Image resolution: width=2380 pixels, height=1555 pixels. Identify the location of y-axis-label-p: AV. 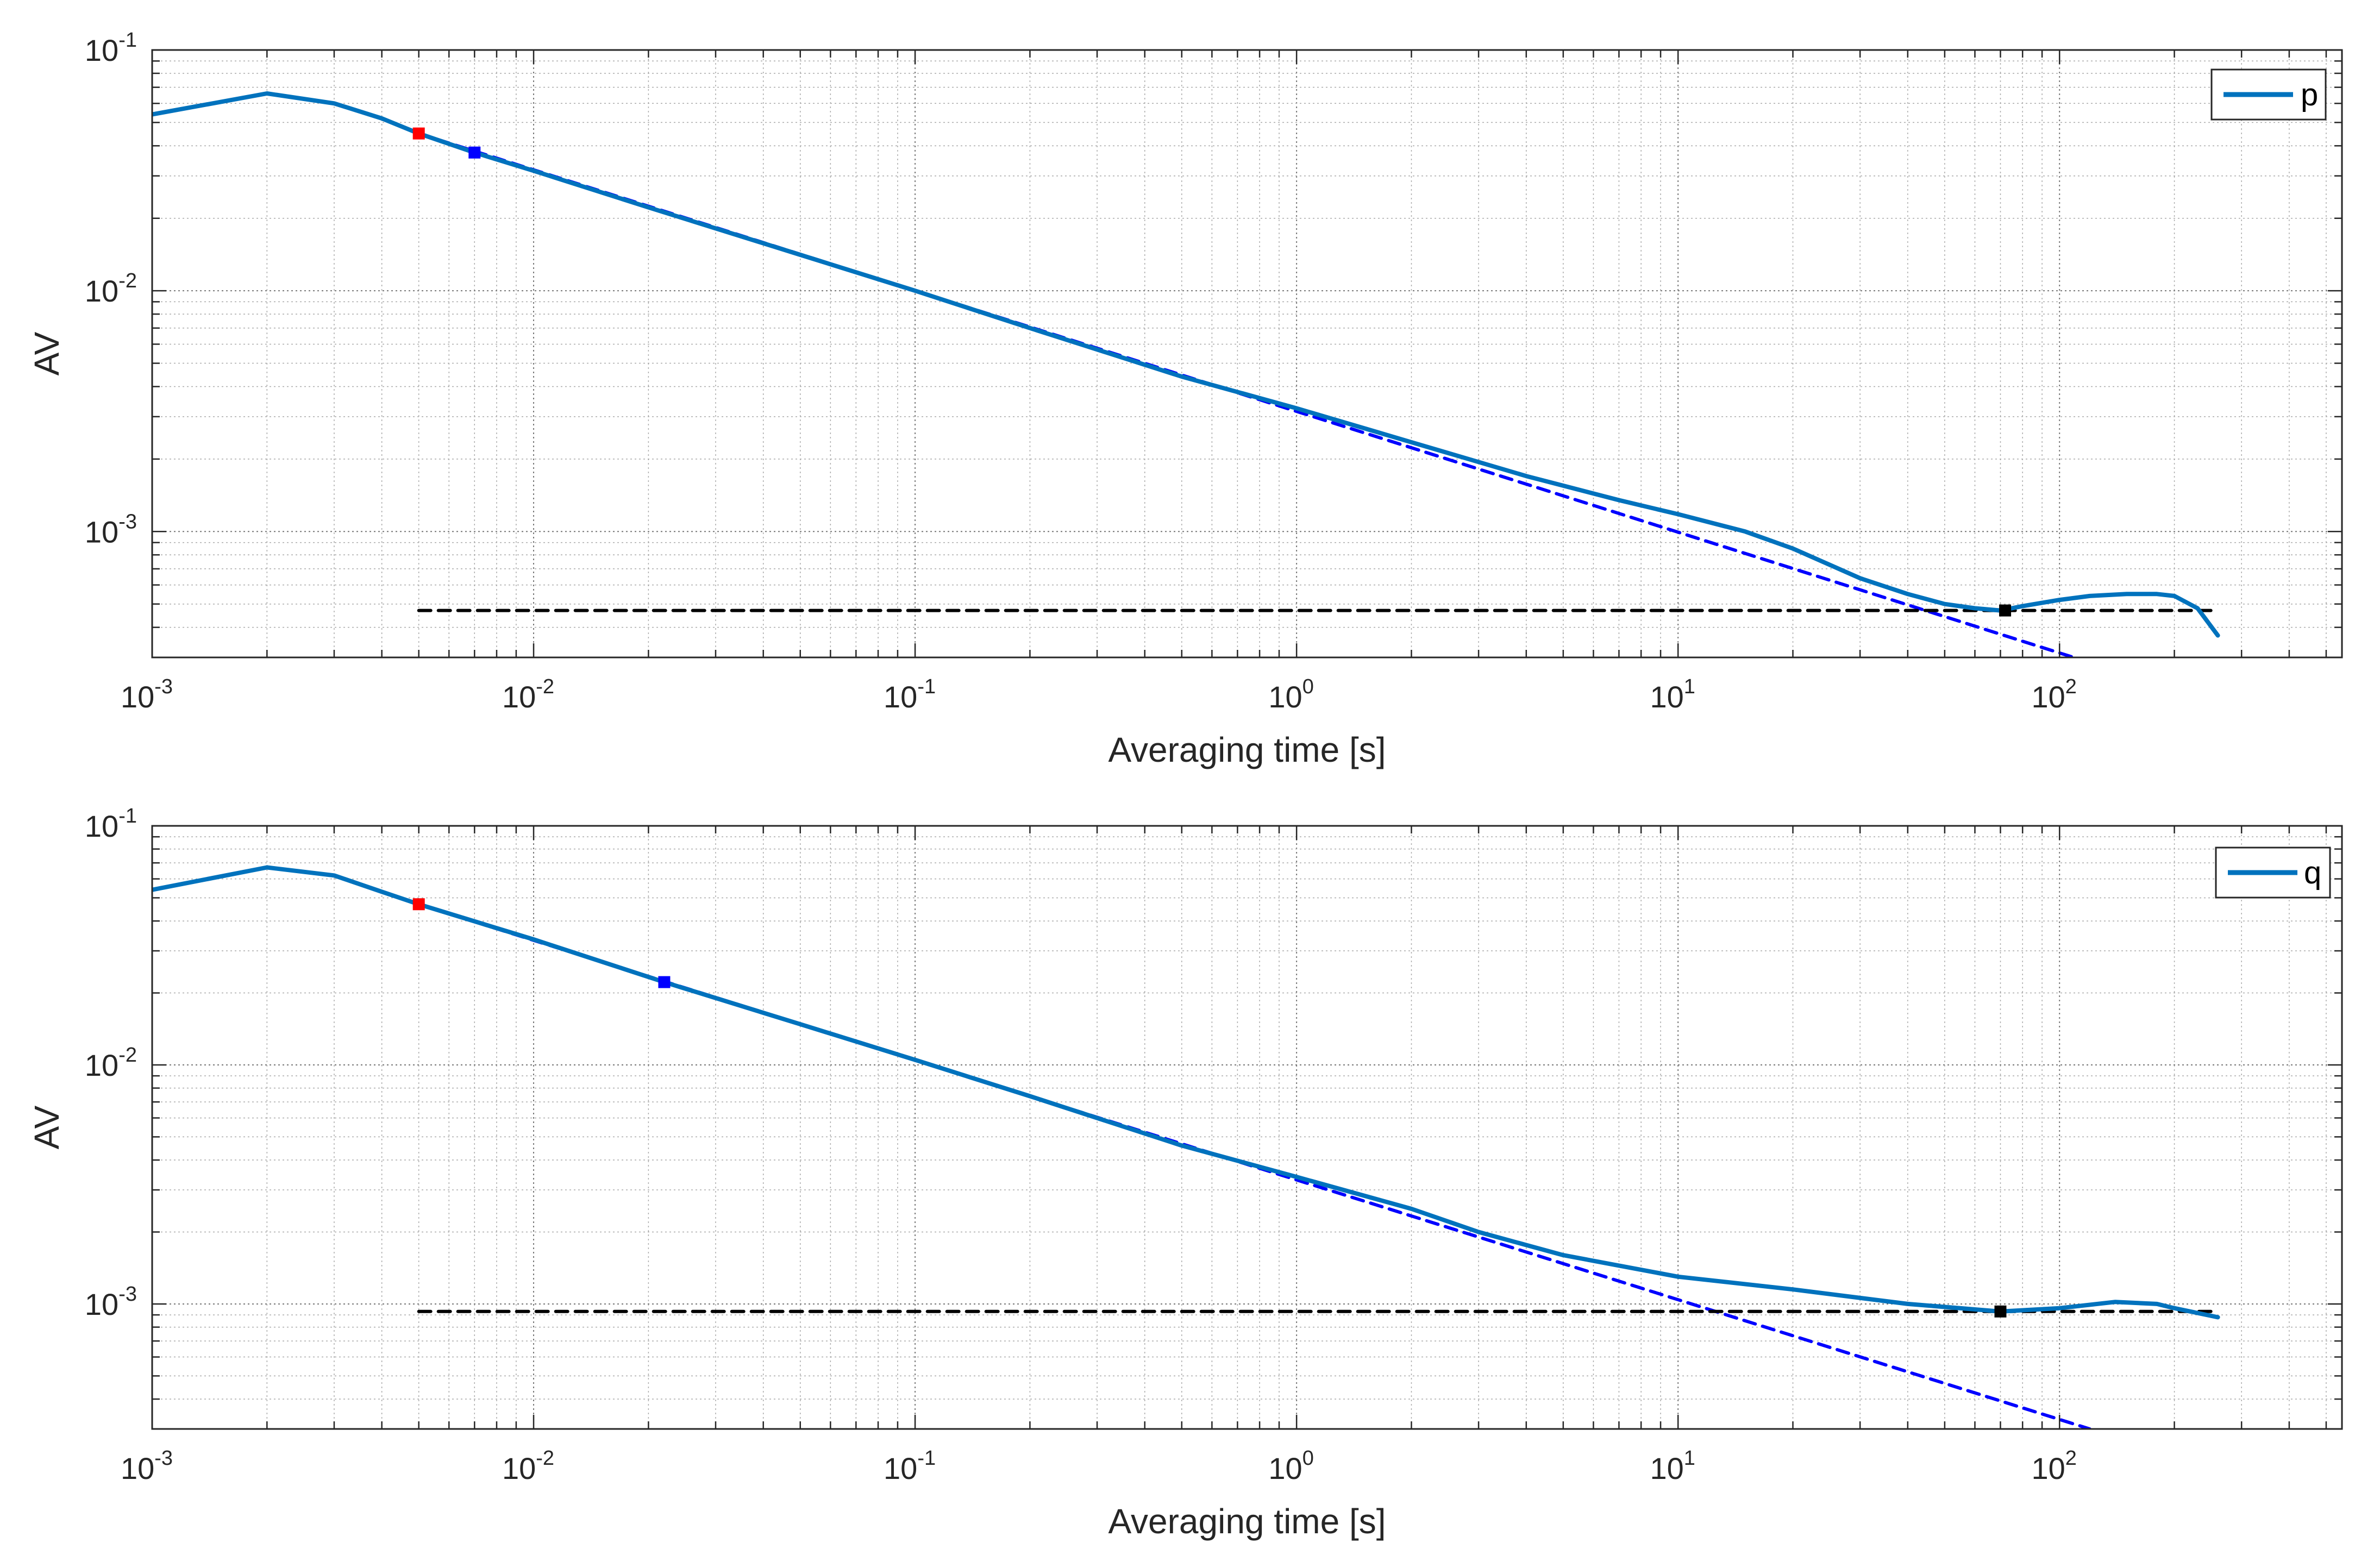
(46, 353).